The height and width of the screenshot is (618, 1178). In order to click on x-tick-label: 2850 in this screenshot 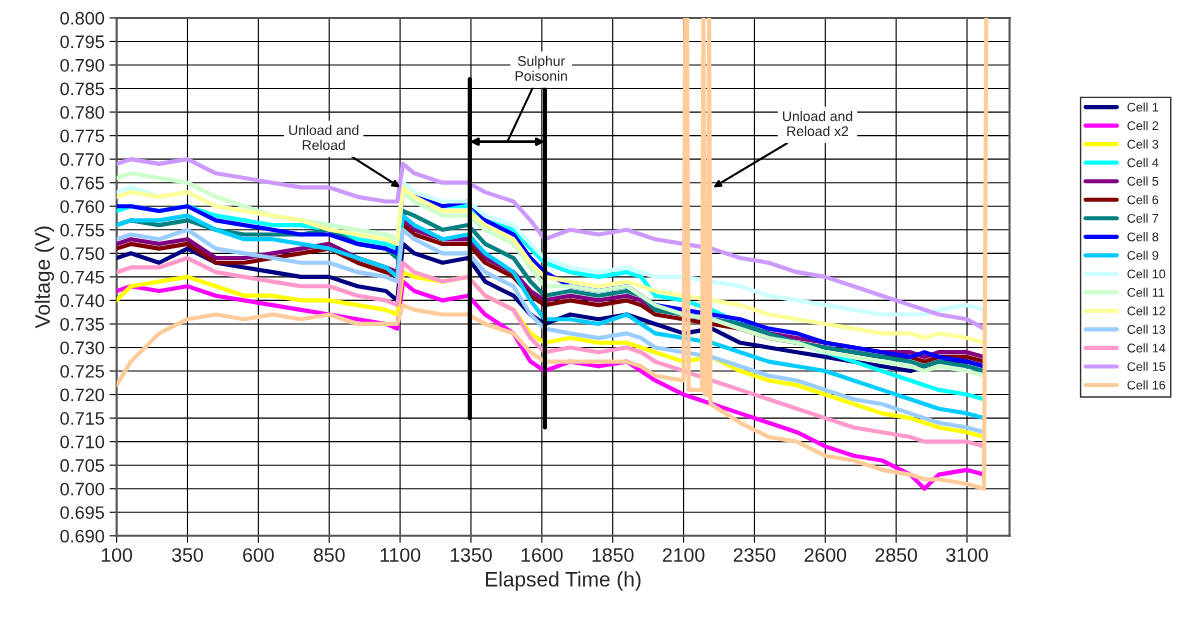, I will do `click(896, 555)`.